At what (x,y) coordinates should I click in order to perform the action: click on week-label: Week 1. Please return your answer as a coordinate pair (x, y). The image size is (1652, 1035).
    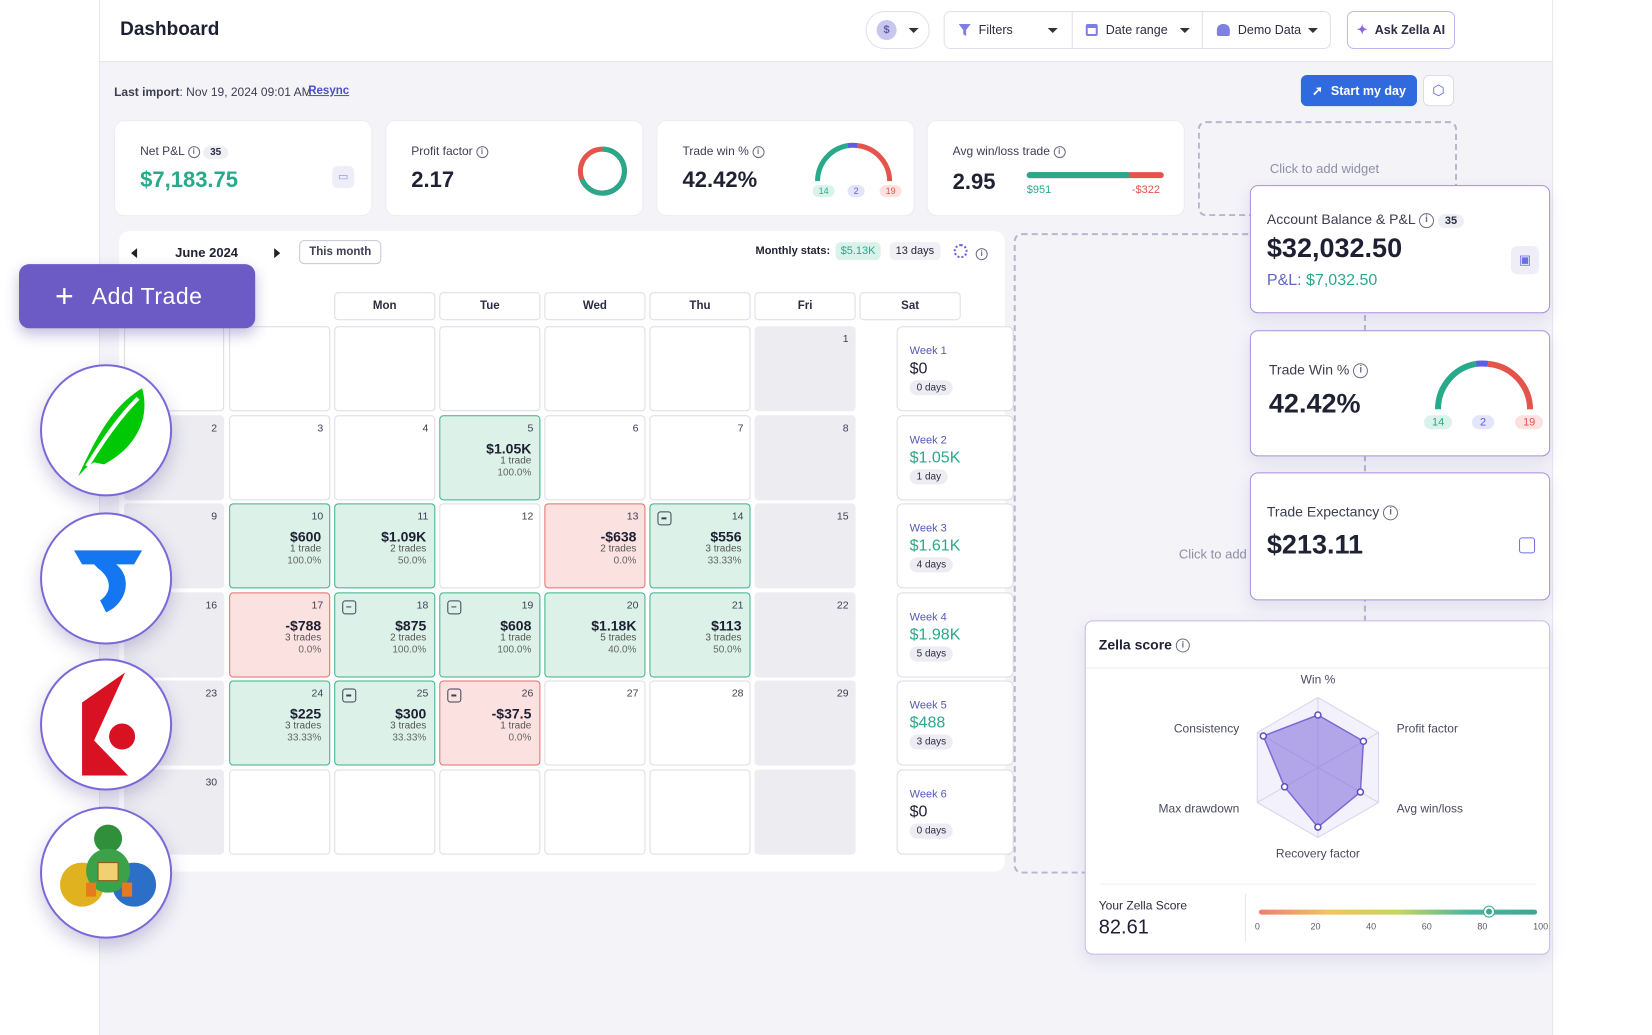
    Looking at the image, I should click on (928, 351).